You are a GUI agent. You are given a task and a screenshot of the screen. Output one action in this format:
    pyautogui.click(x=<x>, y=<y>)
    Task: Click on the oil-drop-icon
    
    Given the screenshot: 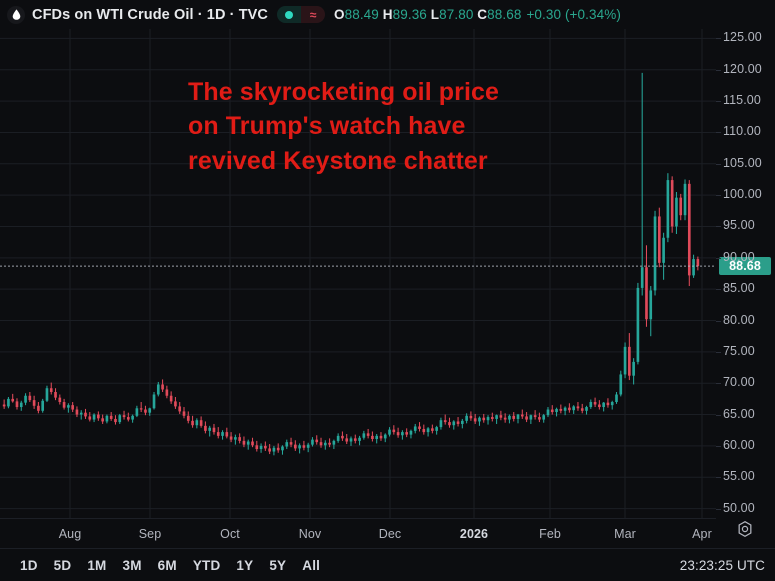 What is the action you would take?
    pyautogui.click(x=16, y=14)
    